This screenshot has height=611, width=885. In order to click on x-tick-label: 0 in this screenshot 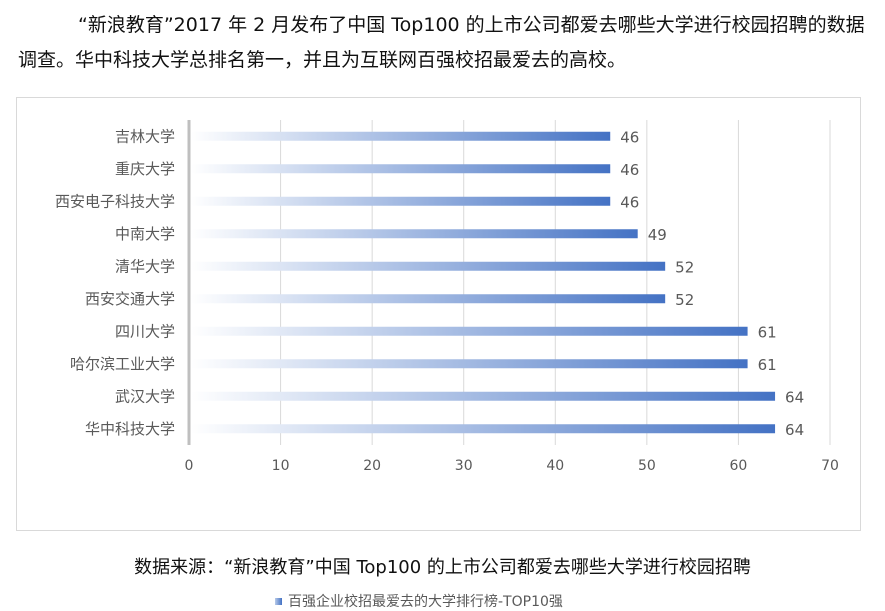, I will do `click(189, 466)`.